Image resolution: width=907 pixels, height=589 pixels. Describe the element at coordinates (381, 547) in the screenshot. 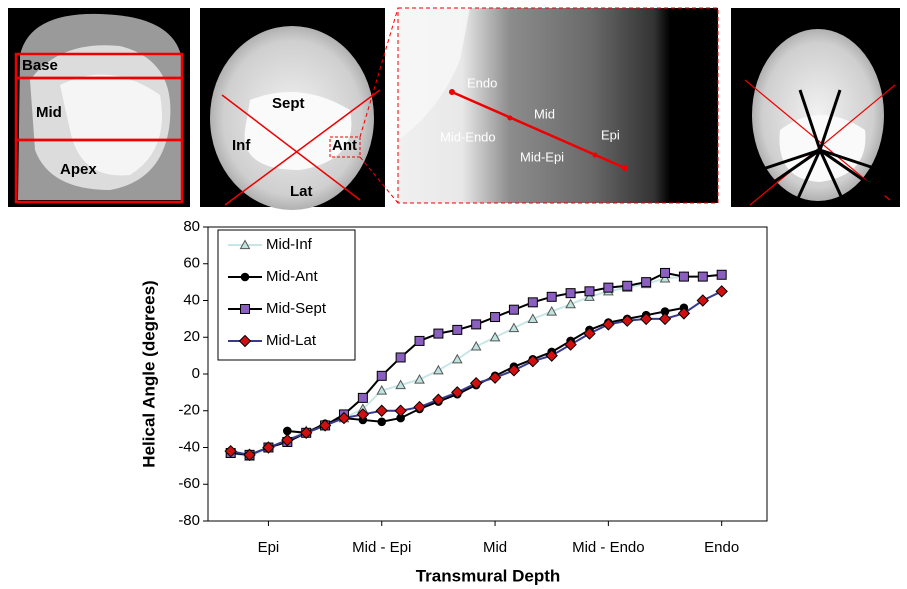

I see `x-tick-label: Mid - Epi` at that location.